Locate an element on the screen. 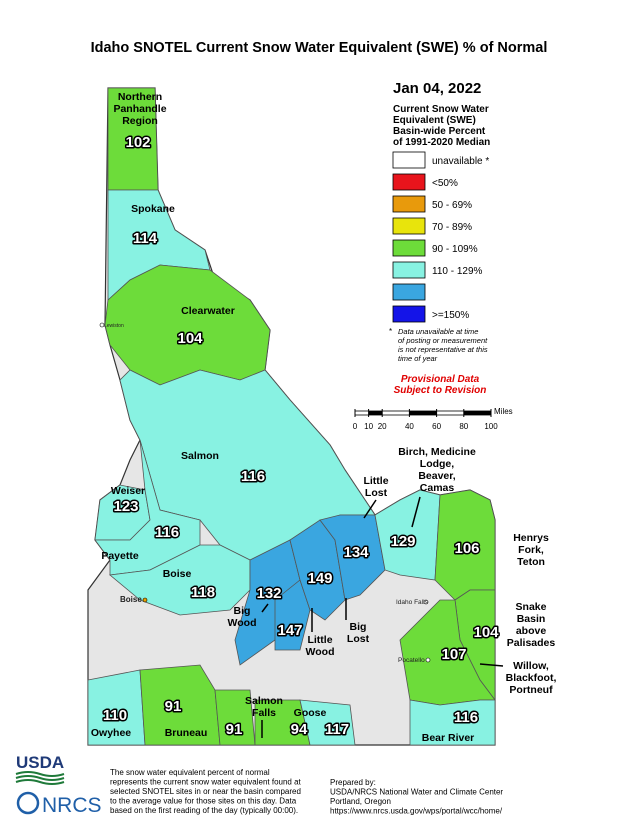 The height and width of the screenshot is (833, 638). legend-label: 90 - 109% is located at coordinates (455, 249).